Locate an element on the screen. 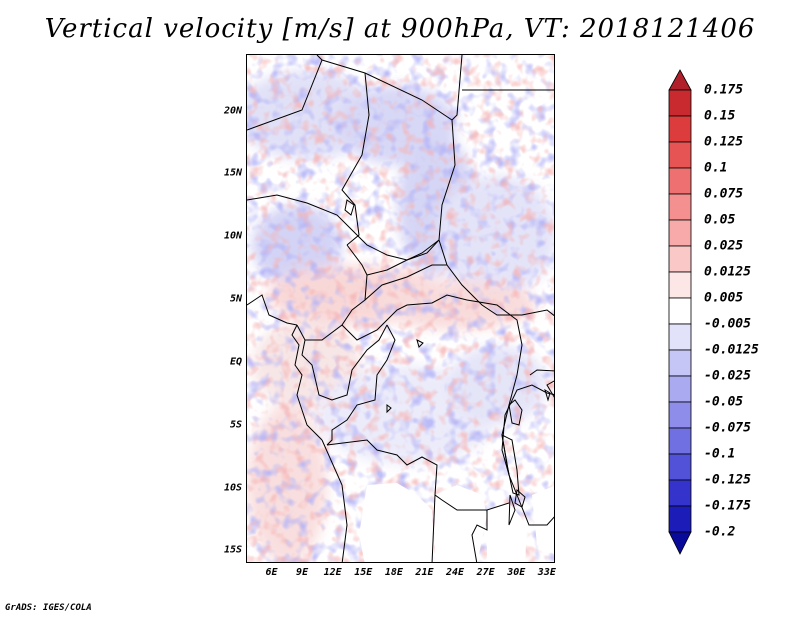 The width and height of the screenshot is (800, 618). lat-tick-label: 5S is located at coordinates (235, 425).